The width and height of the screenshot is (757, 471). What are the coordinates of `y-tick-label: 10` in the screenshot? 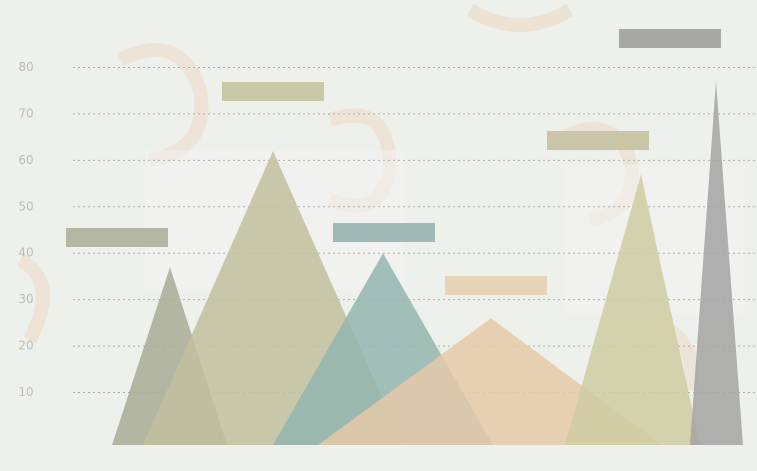 It's located at (25, 392).